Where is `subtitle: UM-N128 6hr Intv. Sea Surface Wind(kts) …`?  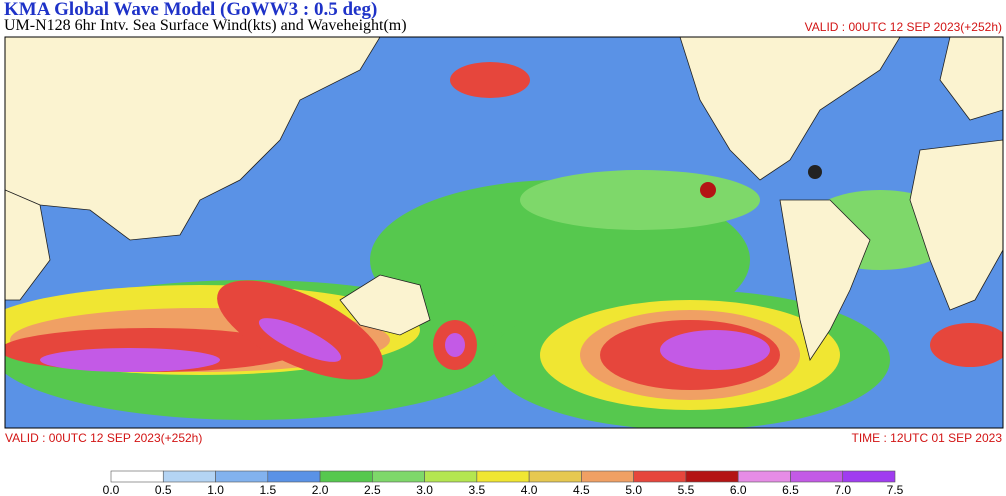 subtitle: UM-N128 6hr Intv. Sea Surface Wind(kts) … is located at coordinates (205, 25).